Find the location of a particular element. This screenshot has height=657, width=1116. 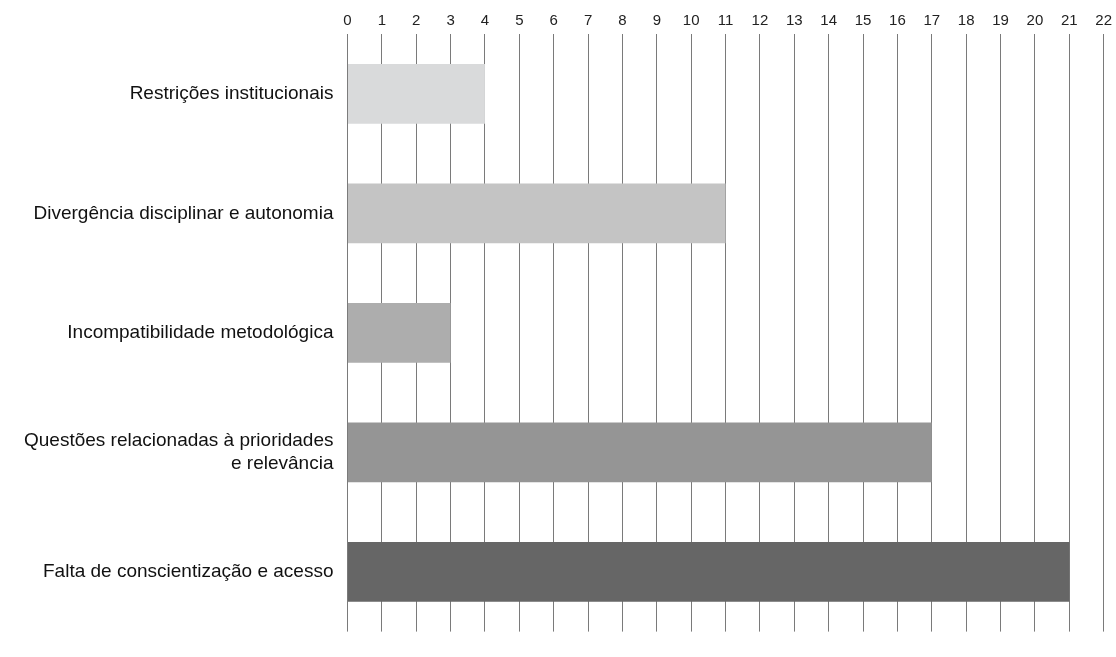

y-tick-label: Falta de conscientização e acesso is located at coordinates (188, 571).